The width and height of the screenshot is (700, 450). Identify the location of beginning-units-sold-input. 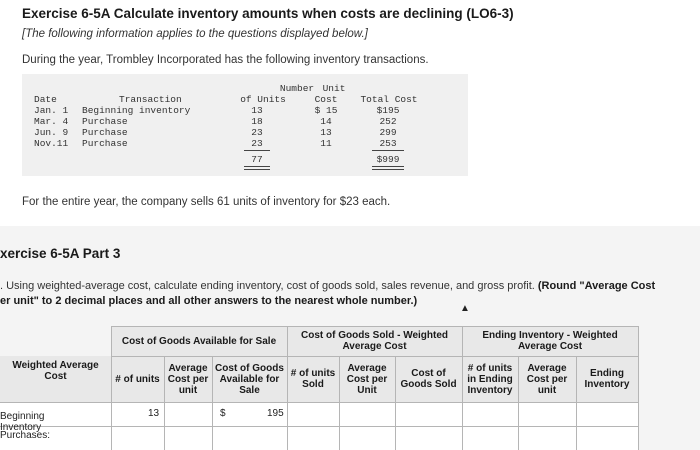
(313, 415).